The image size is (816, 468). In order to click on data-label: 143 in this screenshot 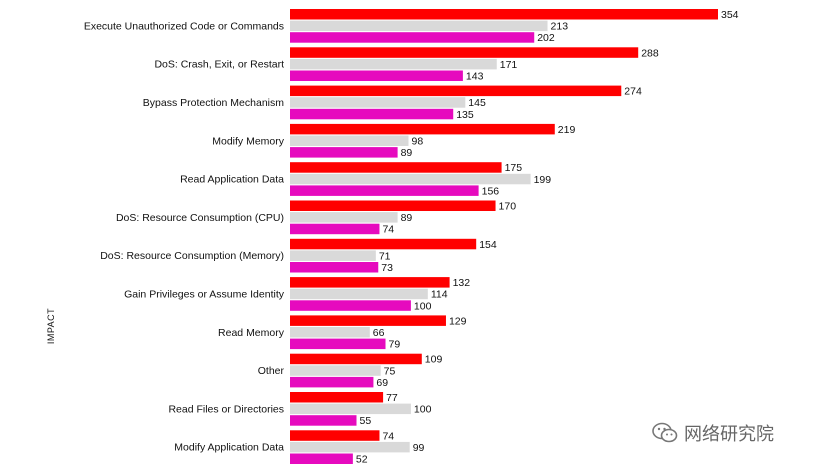, I will do `click(475, 77)`.